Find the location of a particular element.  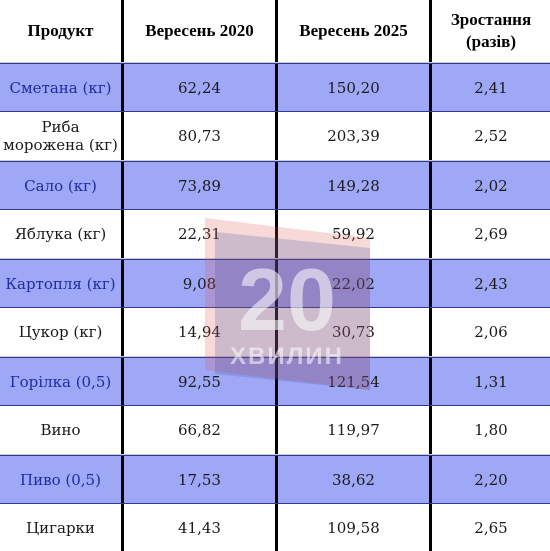

table-row: Яблука (кг) 22,31 59,92 2,69 is located at coordinates (275, 234).